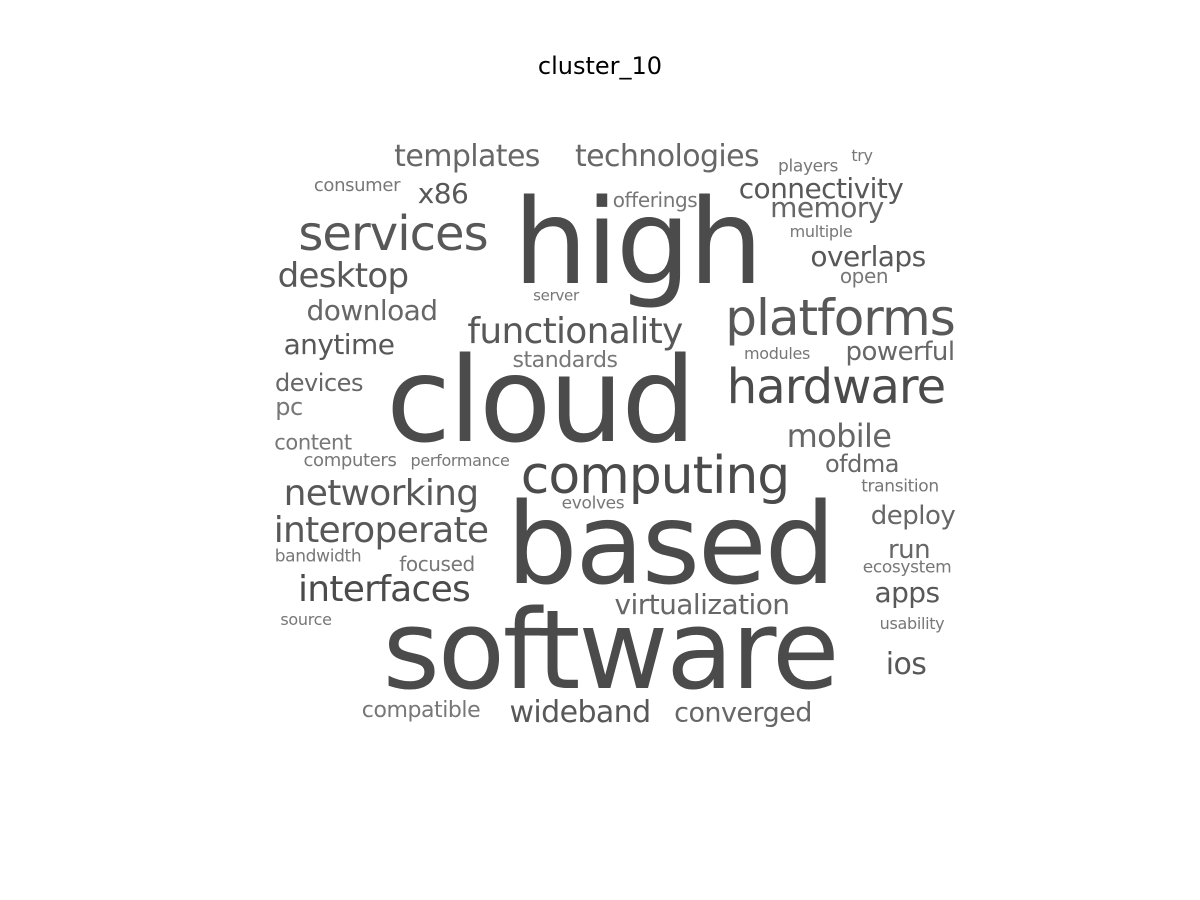 Image resolution: width=1200 pixels, height=900 pixels. What do you see at coordinates (862, 155) in the screenshot?
I see `word-try: try` at bounding box center [862, 155].